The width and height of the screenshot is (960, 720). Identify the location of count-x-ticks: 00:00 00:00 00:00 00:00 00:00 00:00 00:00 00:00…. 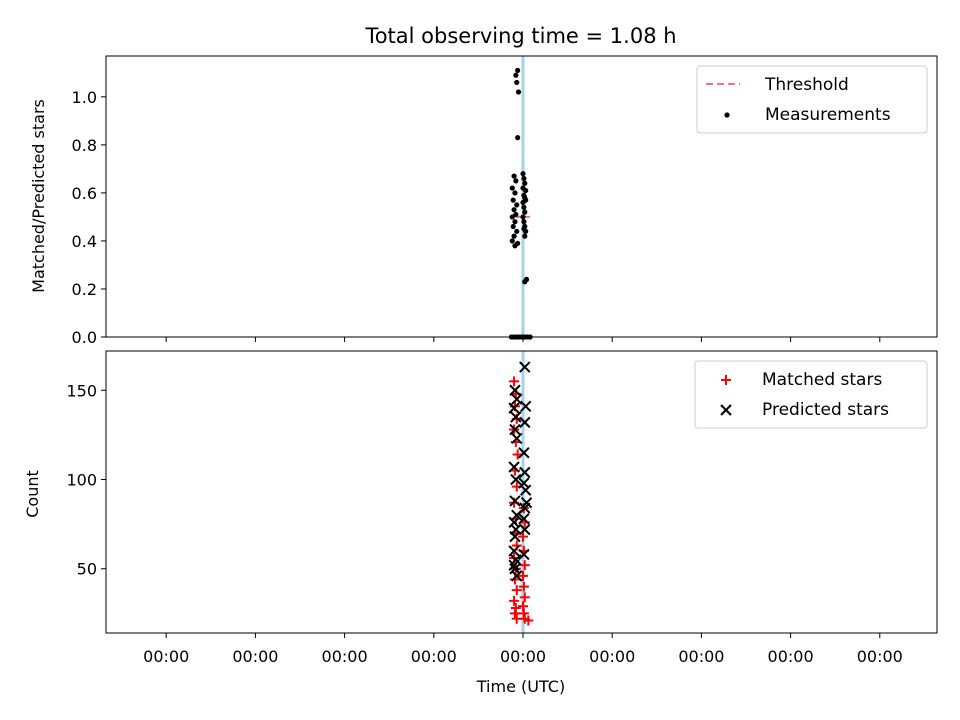
(523, 649).